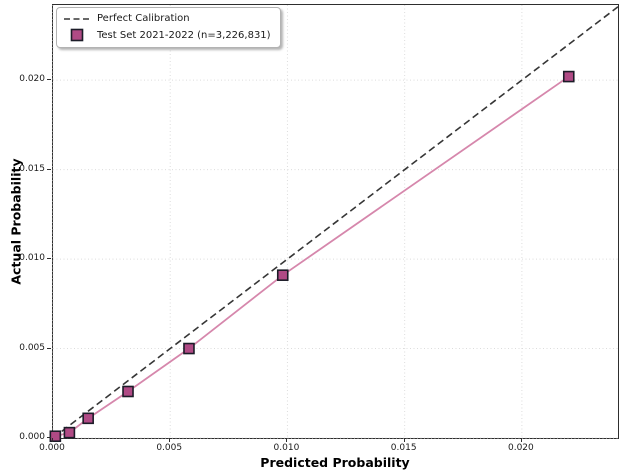 The height and width of the screenshot is (476, 623). I want to click on x-tick-label: 0.020, so click(520, 448).